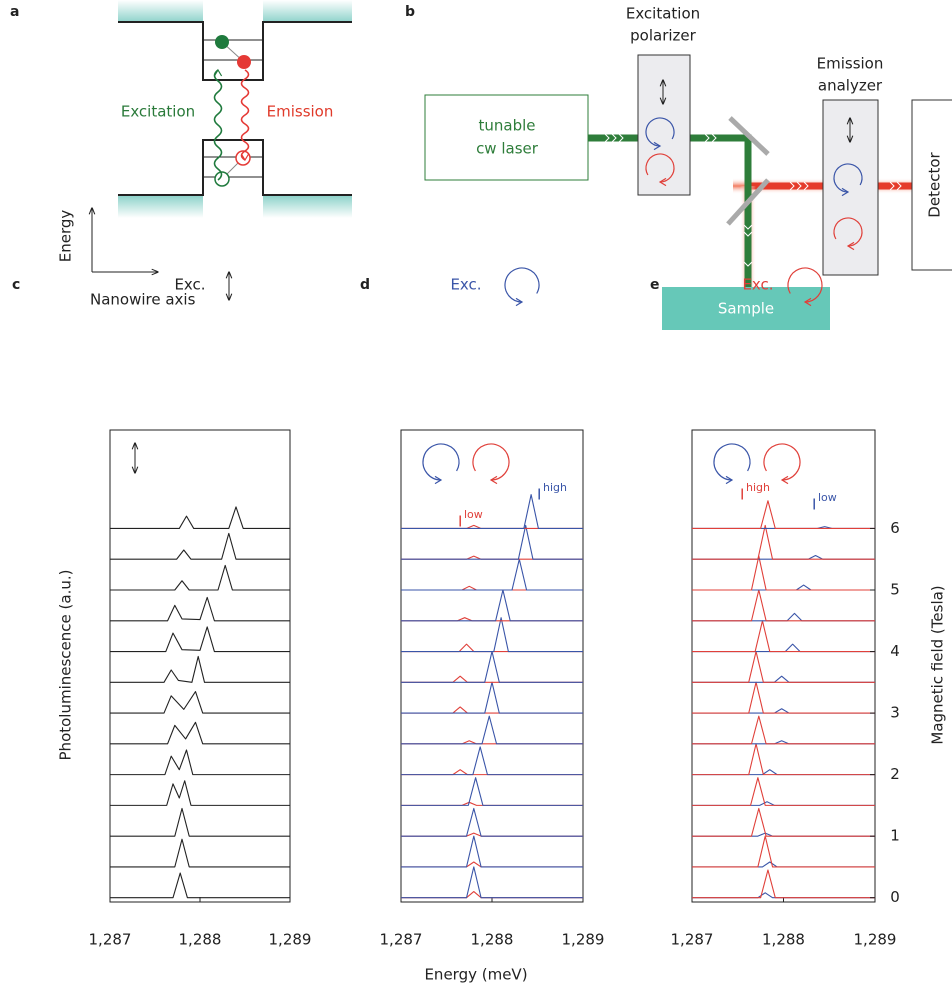 Image resolution: width=952 pixels, height=992 pixels. What do you see at coordinates (506, 137) in the screenshot?
I see `laser-box` at bounding box center [506, 137].